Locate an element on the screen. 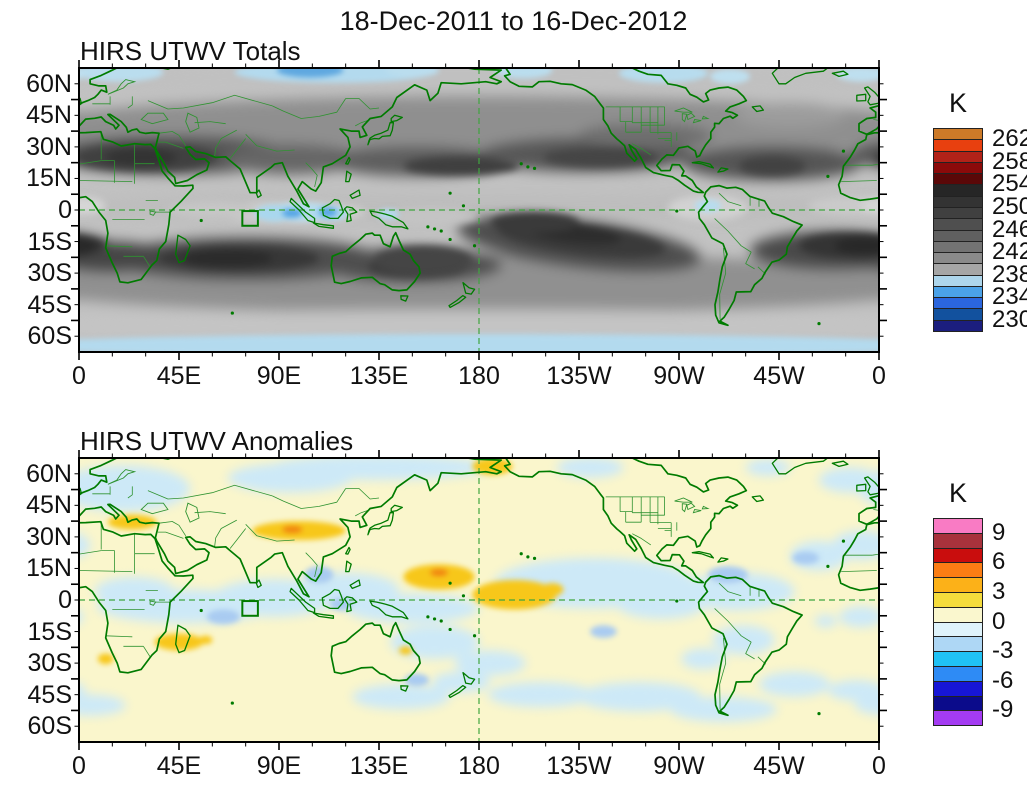  colorbar-tick-label: 9 is located at coordinates (999, 532).